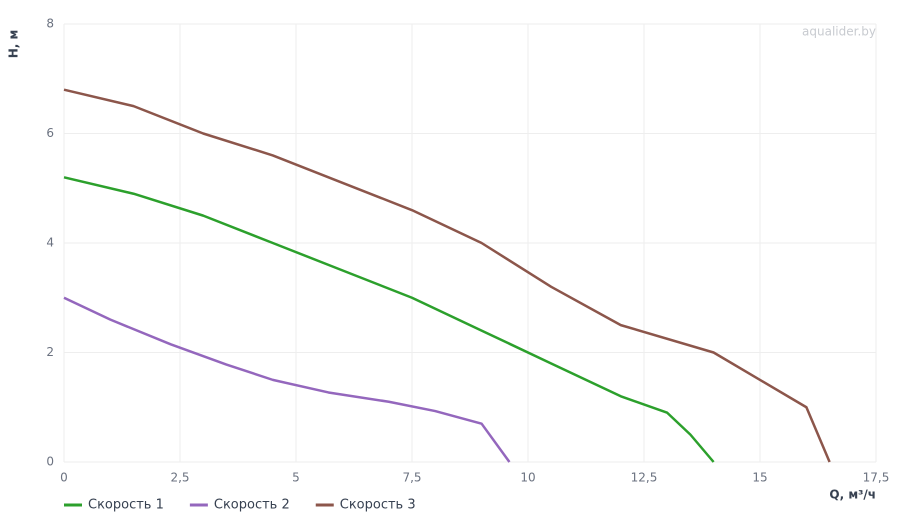 The image size is (900, 524). Describe the element at coordinates (126, 505) in the screenshot. I see `legend-label: Скорость 1` at that location.